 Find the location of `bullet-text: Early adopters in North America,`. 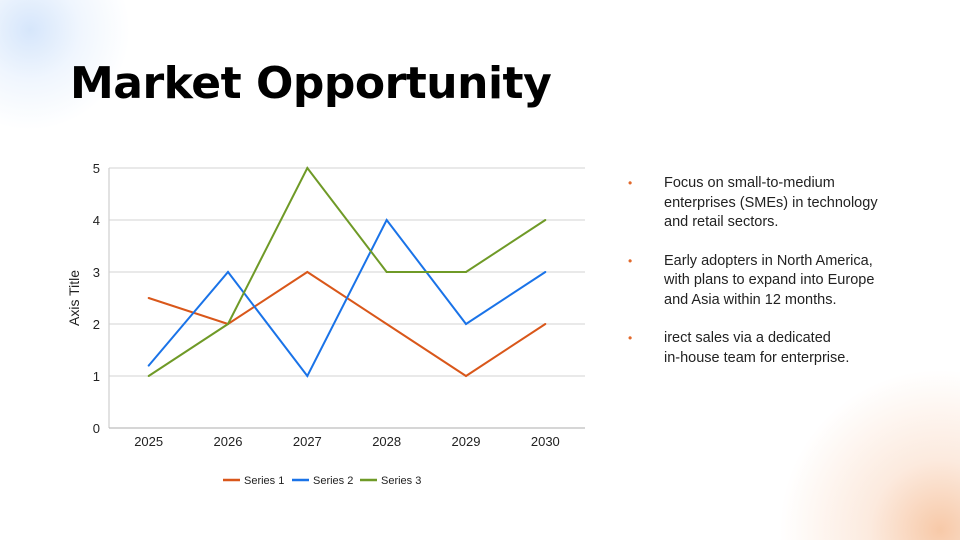

bullet-text: Early adopters in North America, is located at coordinates (768, 260).